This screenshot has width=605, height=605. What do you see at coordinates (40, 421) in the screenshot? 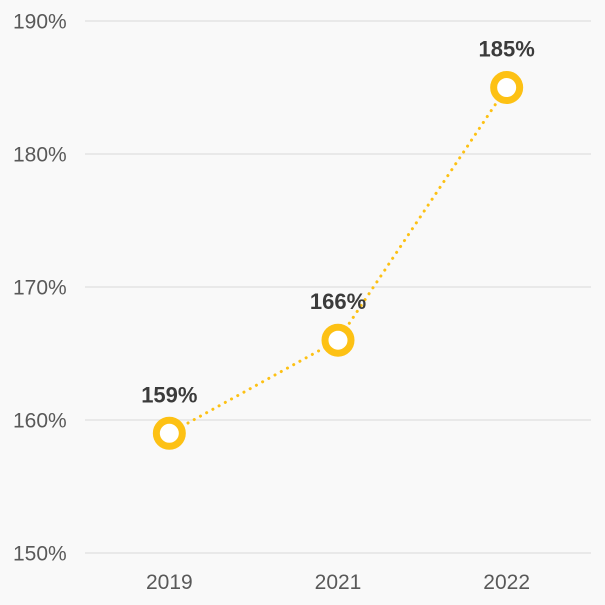
I see `y-tick-label: 160%` at bounding box center [40, 421].